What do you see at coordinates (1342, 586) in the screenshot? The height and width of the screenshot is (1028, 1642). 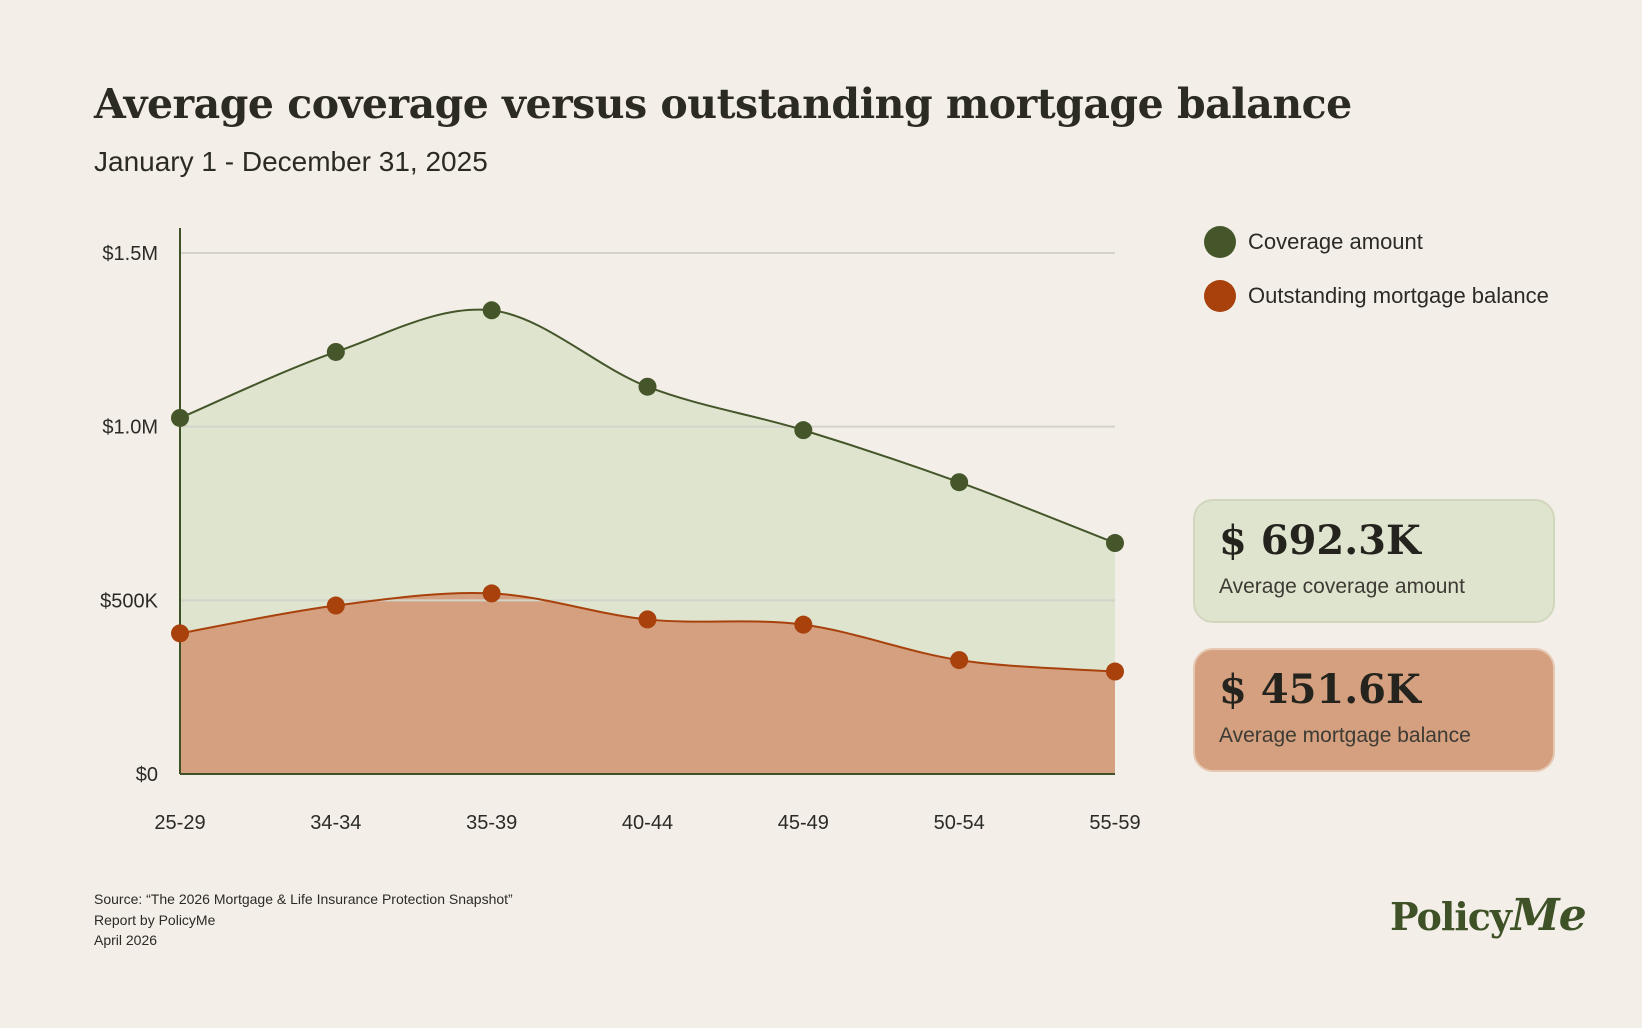 I see `average-coverage-label: Average coverage amount` at bounding box center [1342, 586].